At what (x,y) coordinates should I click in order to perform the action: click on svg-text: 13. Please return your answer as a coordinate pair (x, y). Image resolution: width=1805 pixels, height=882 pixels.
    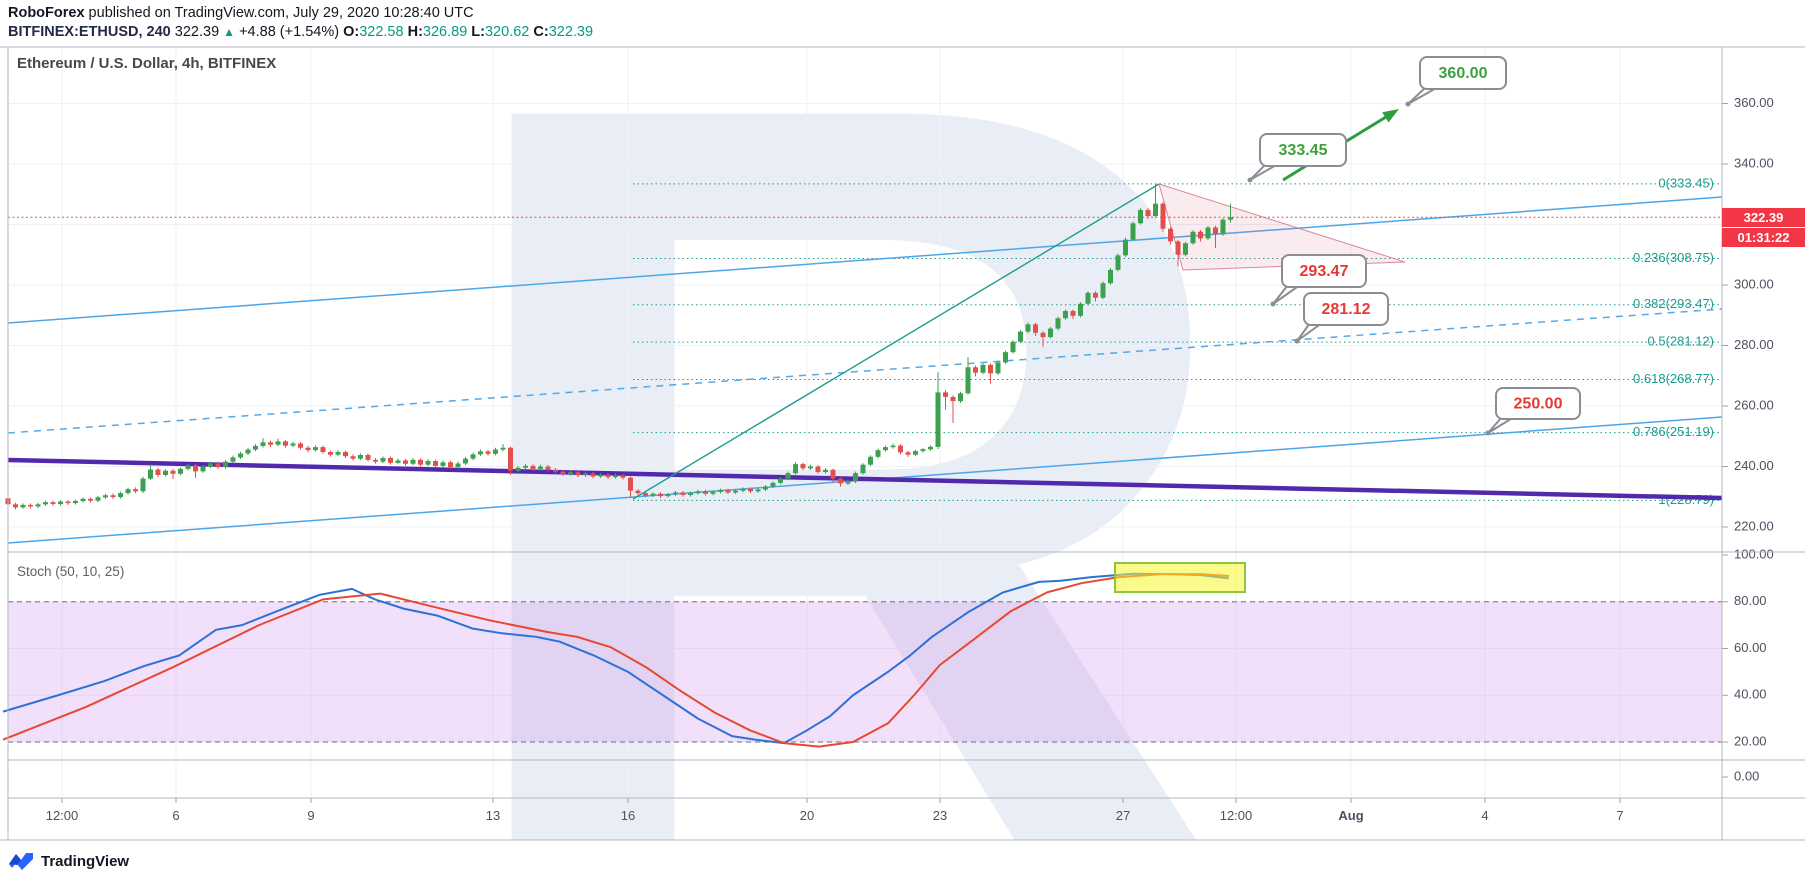
    Looking at the image, I should click on (493, 815).